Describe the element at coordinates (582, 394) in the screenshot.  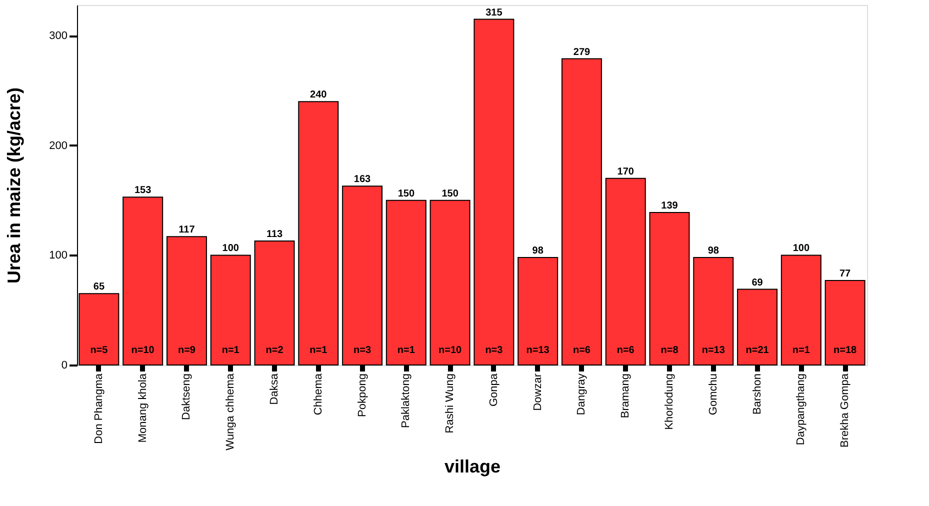
I see `x-tick-label: Dangray` at that location.